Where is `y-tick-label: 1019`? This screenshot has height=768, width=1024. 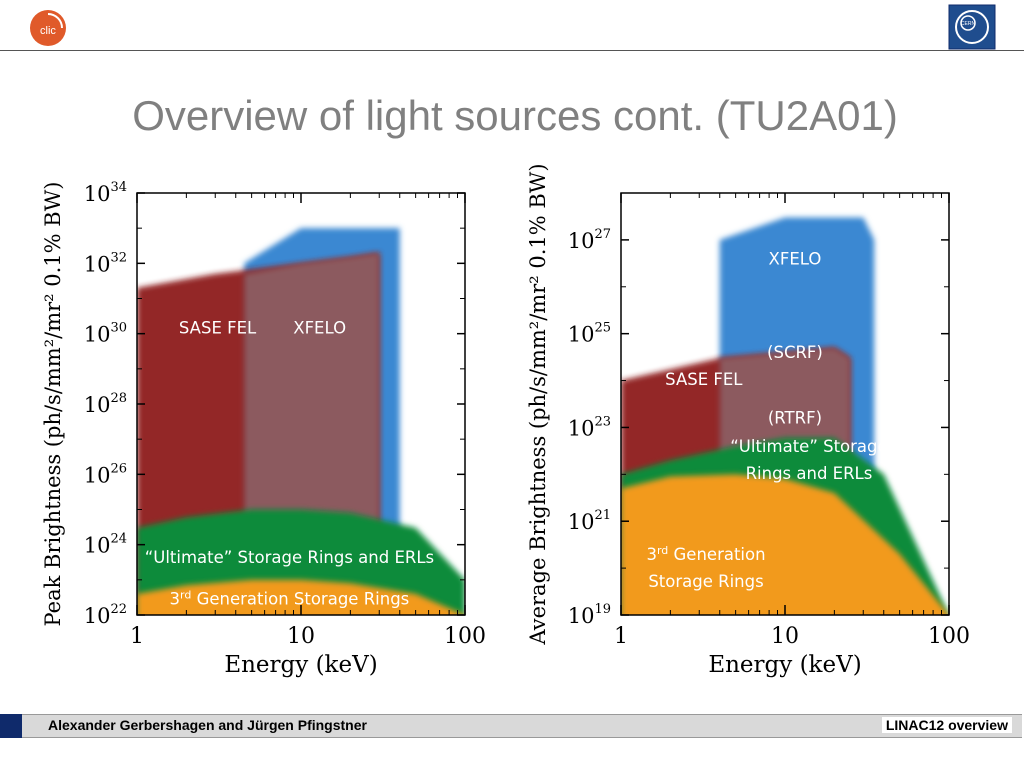 y-tick-label: 1019 is located at coordinates (589, 615).